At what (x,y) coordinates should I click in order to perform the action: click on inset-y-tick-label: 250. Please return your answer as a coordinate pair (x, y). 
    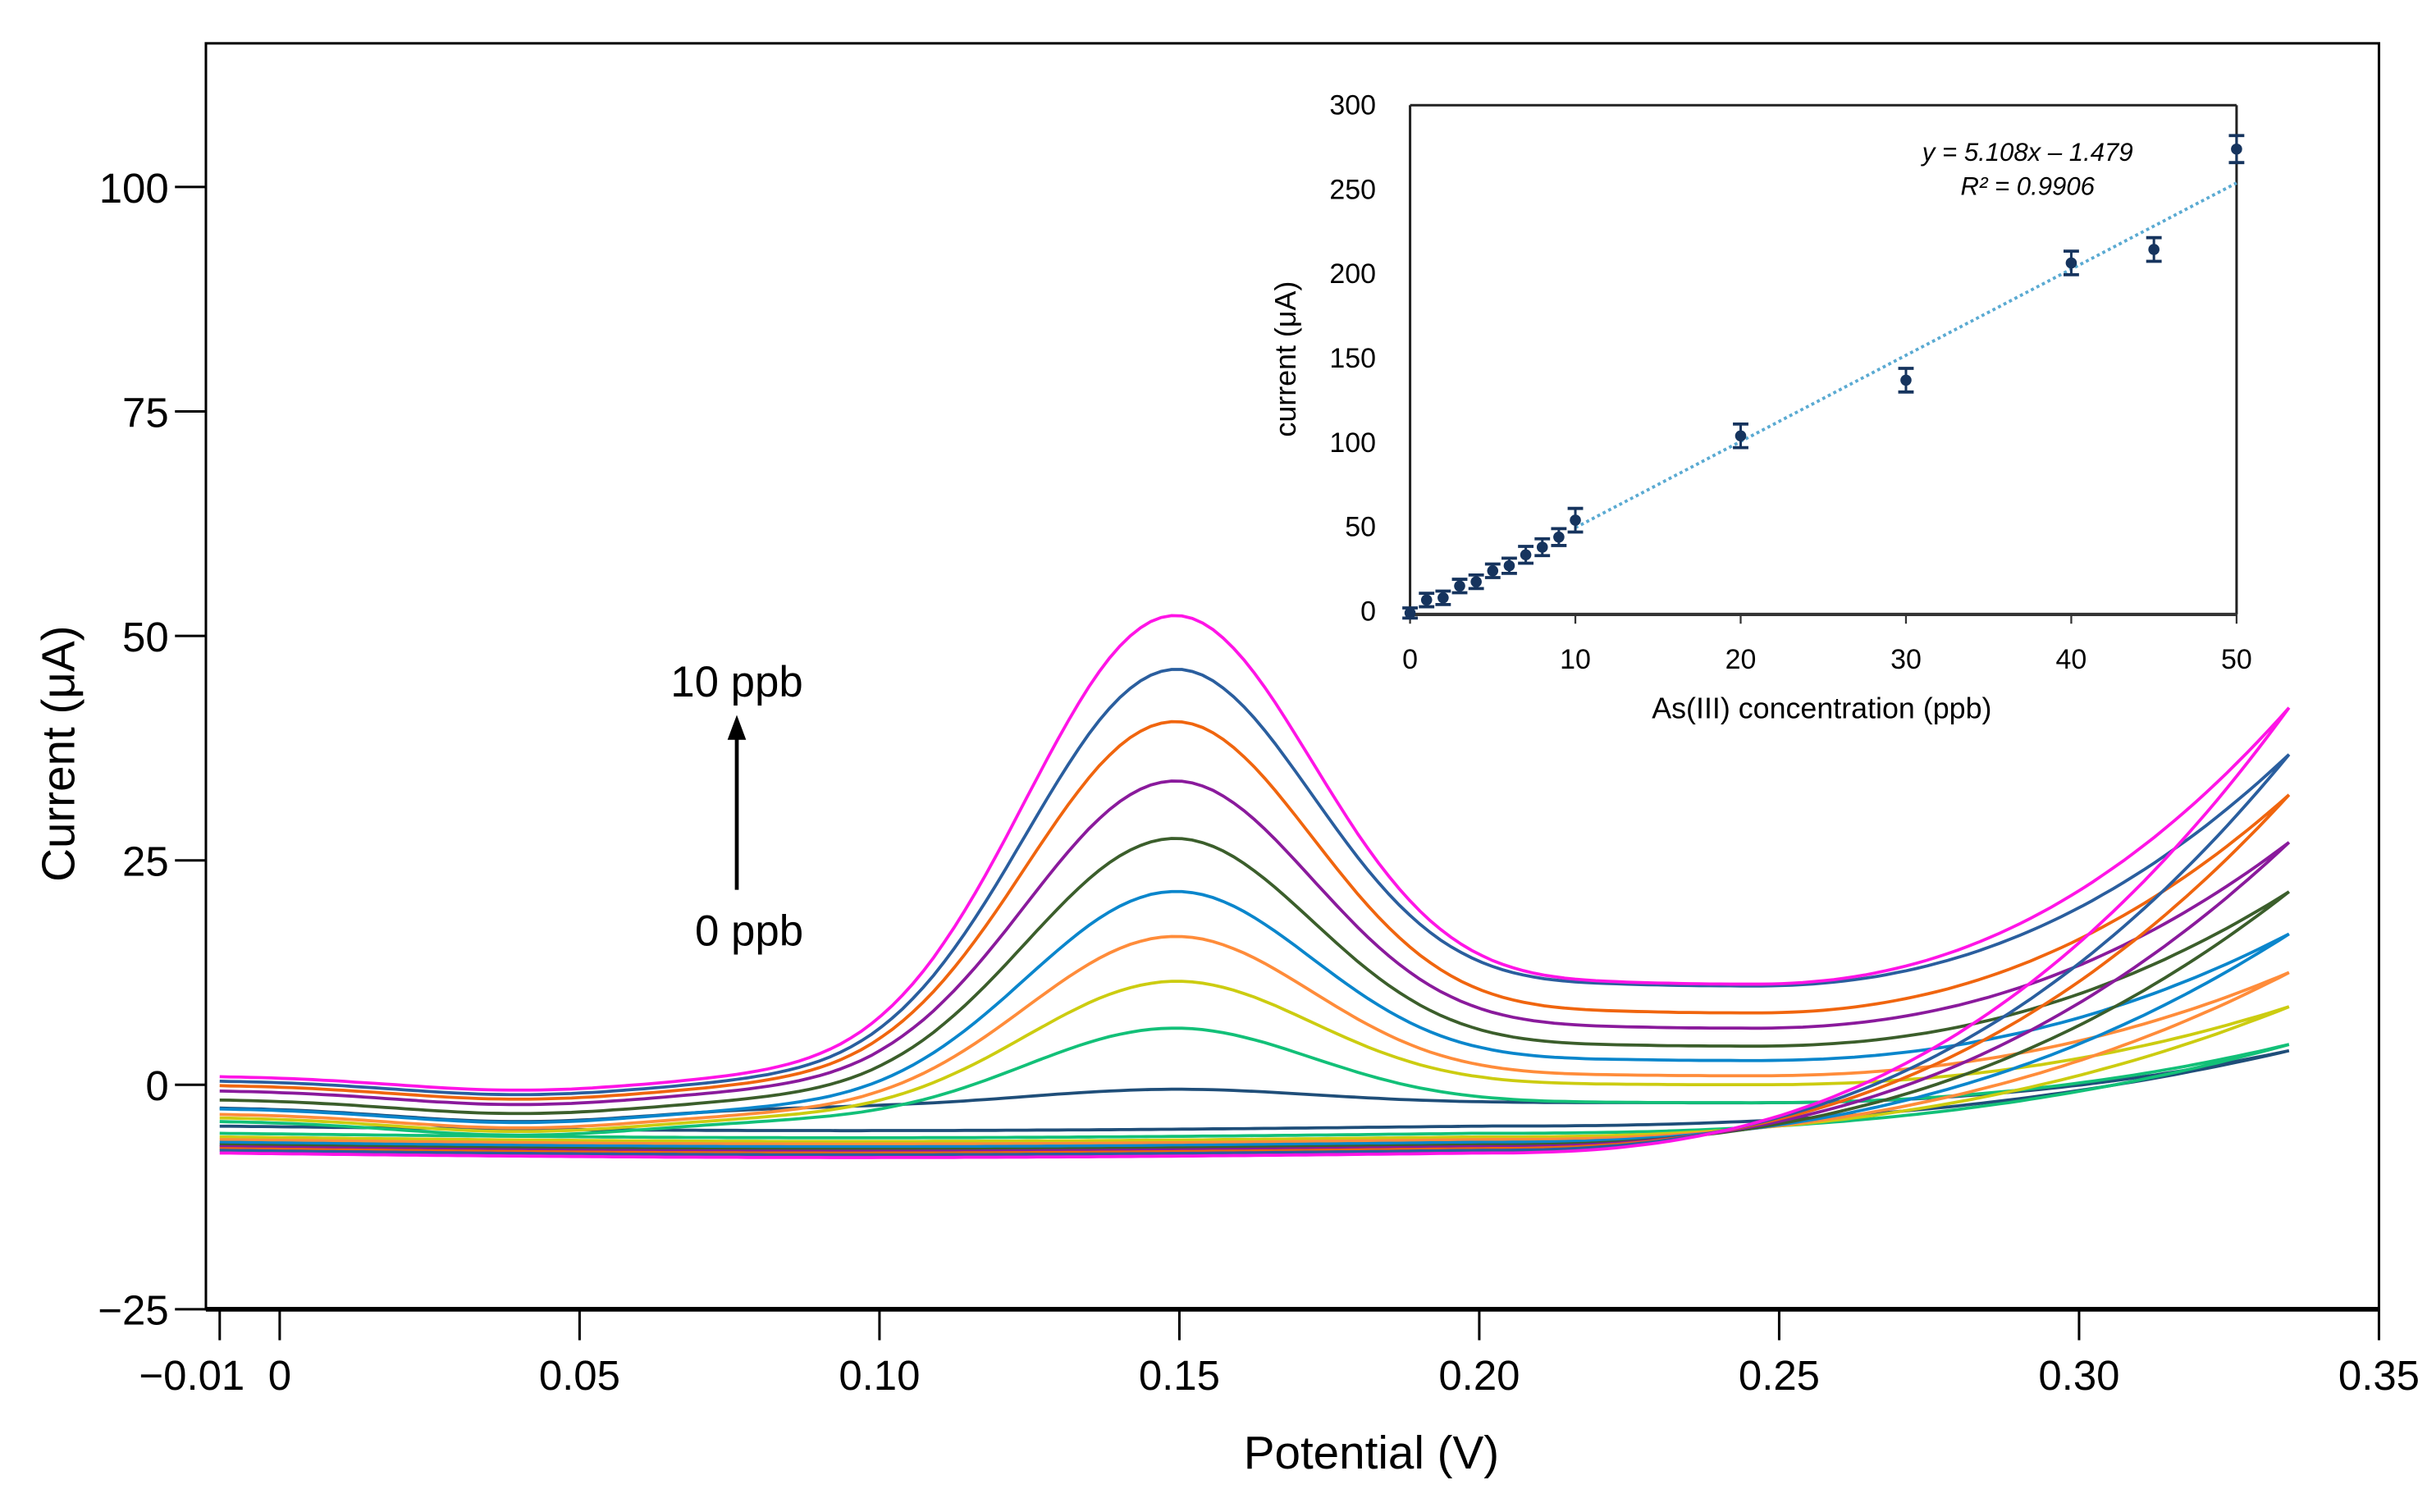
    Looking at the image, I should click on (1352, 189).